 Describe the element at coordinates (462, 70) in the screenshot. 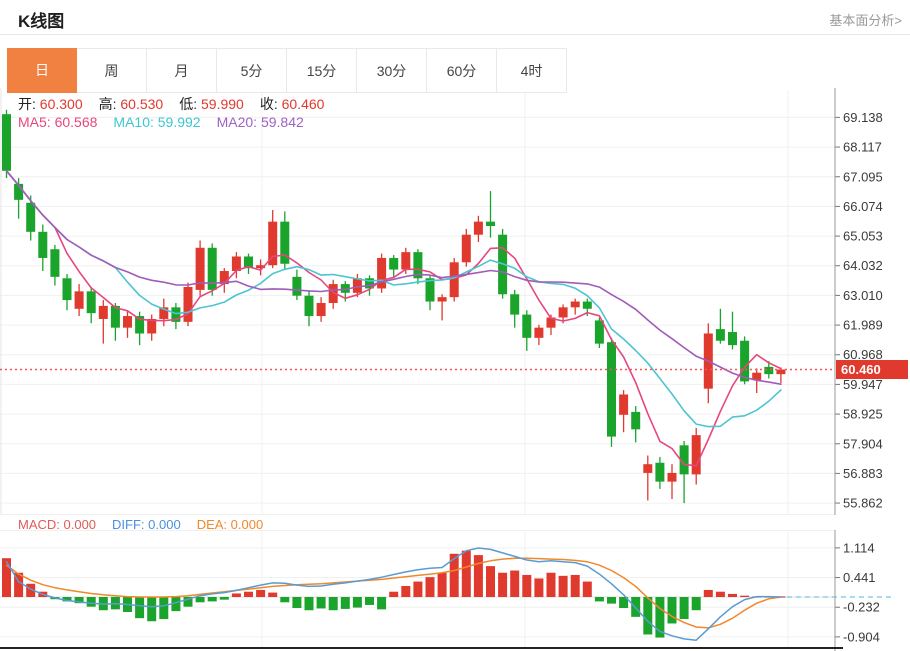

I see `tab-60分: 60分` at that location.